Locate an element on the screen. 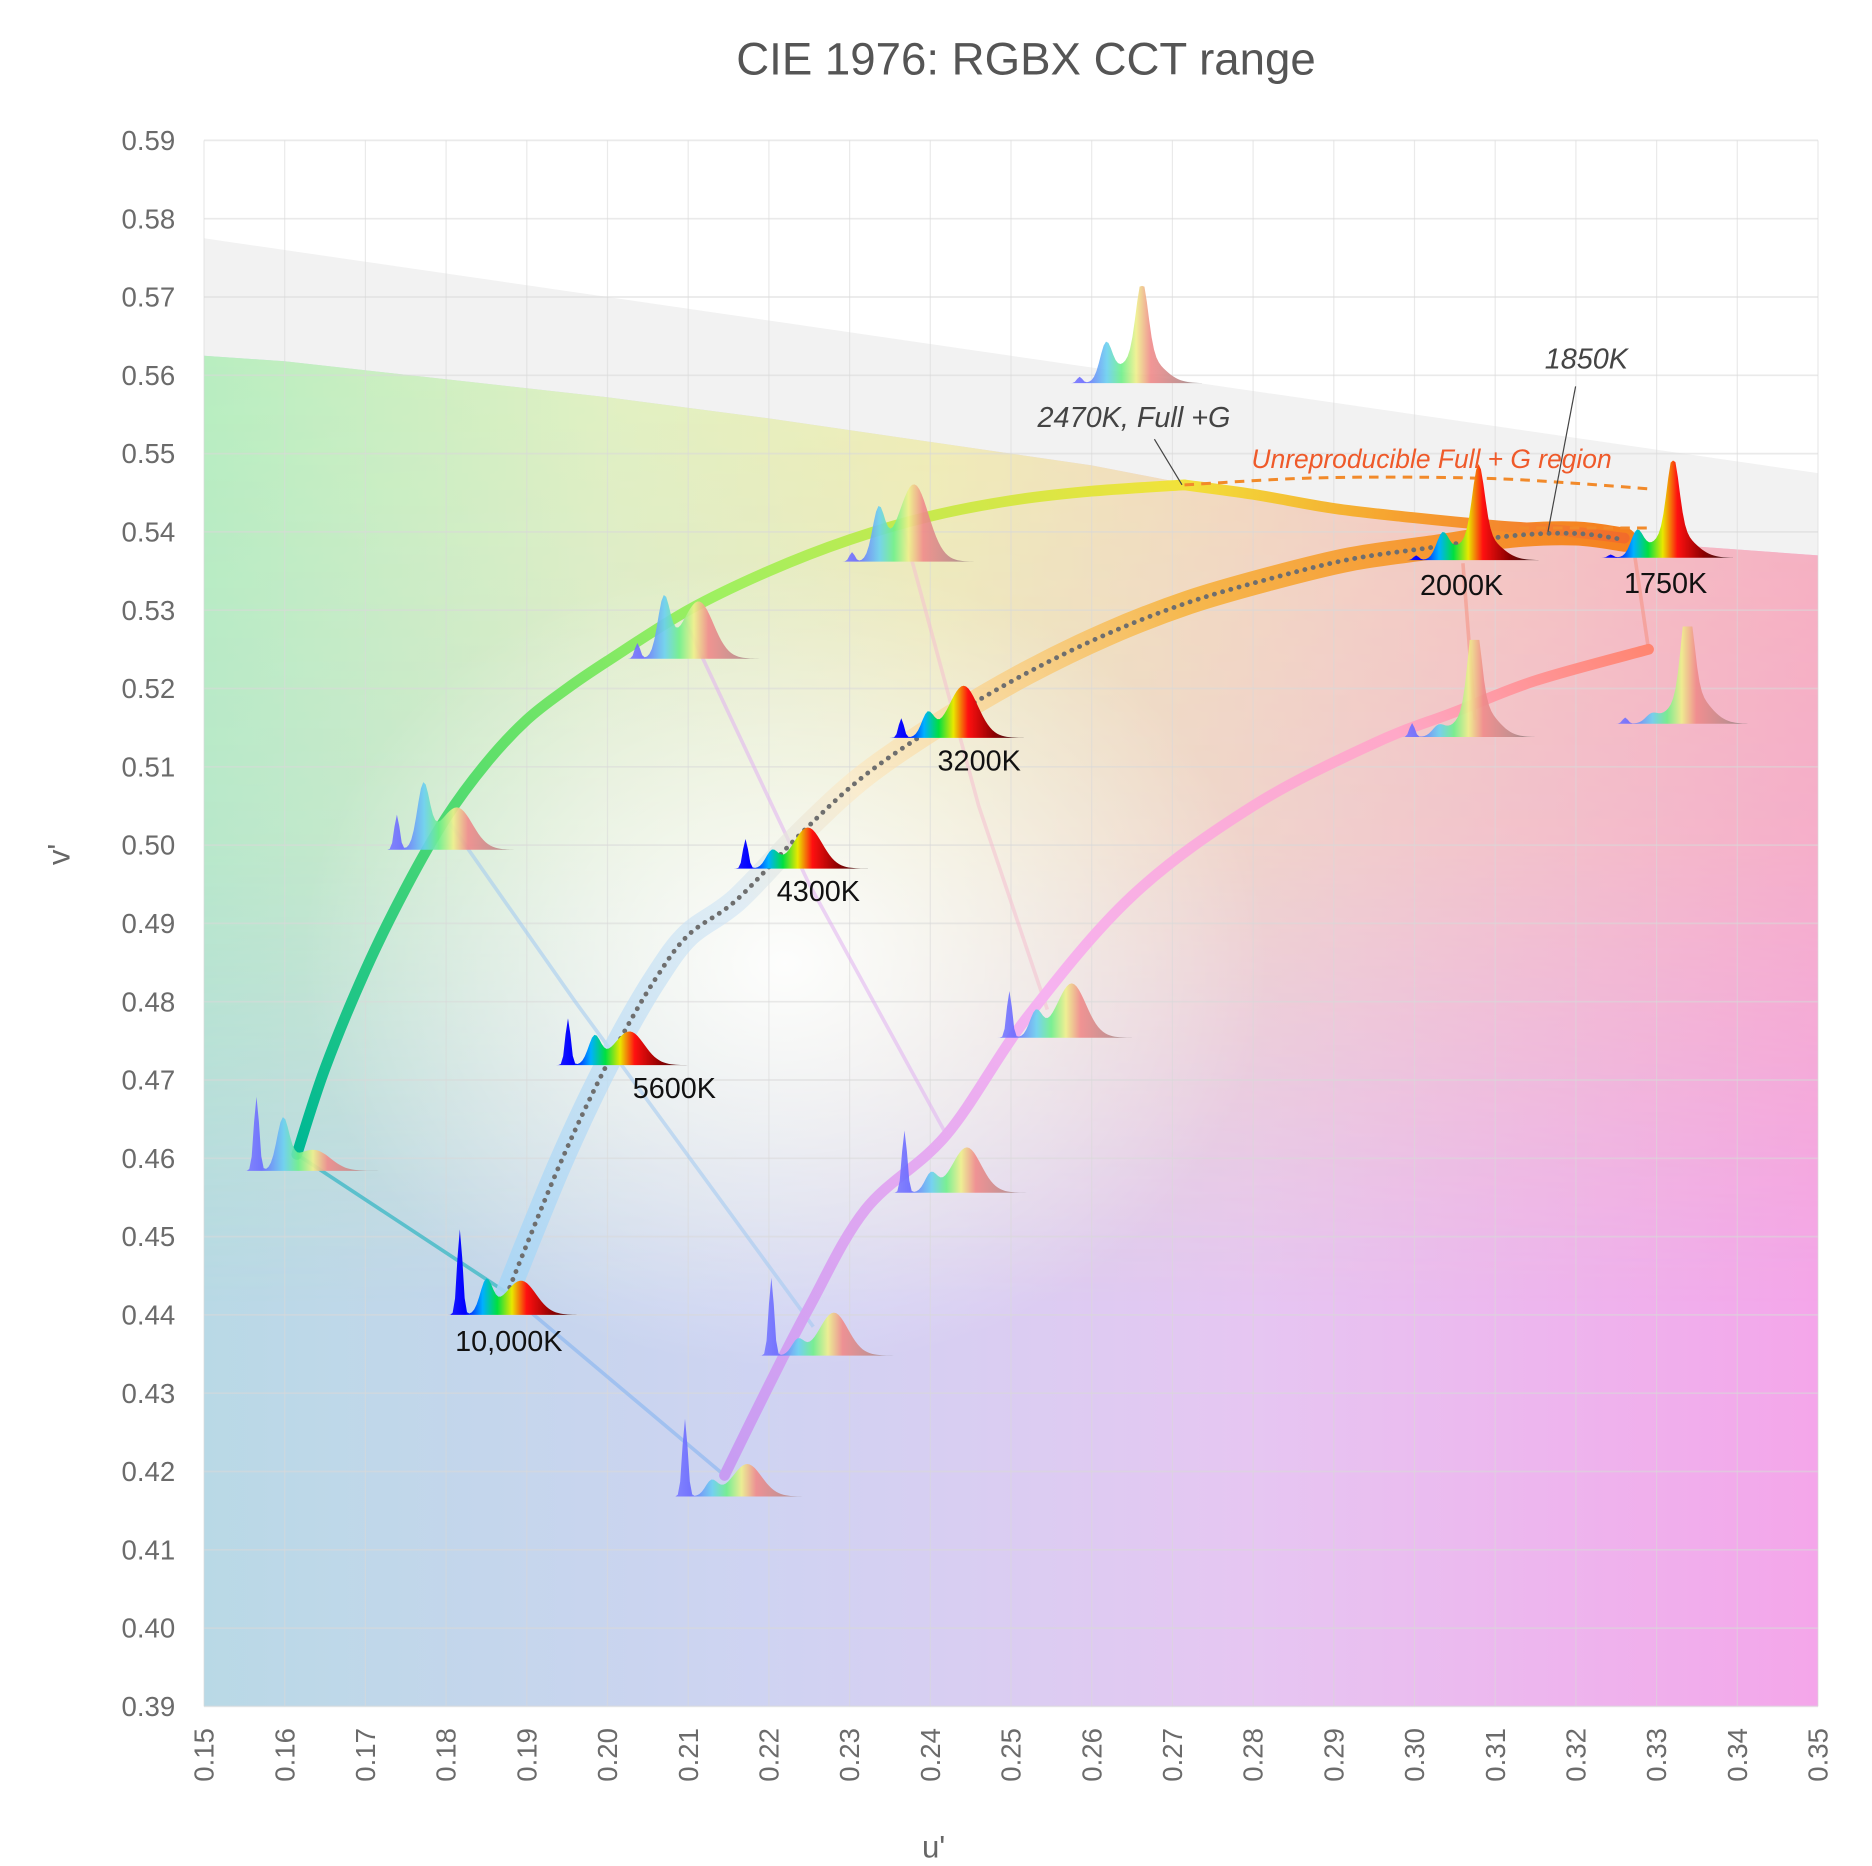  x-tick-label: 0.30 is located at coordinates (1414, 1755).